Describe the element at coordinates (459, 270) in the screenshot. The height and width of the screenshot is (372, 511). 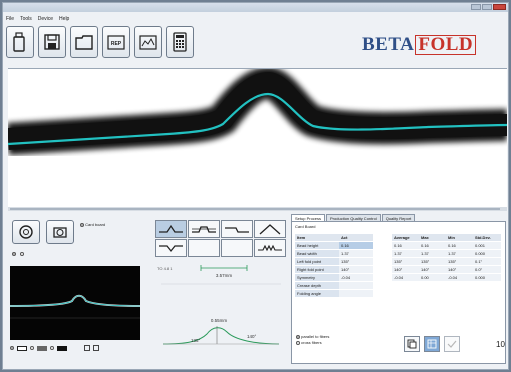
I see `stat-min: 140°` at that location.